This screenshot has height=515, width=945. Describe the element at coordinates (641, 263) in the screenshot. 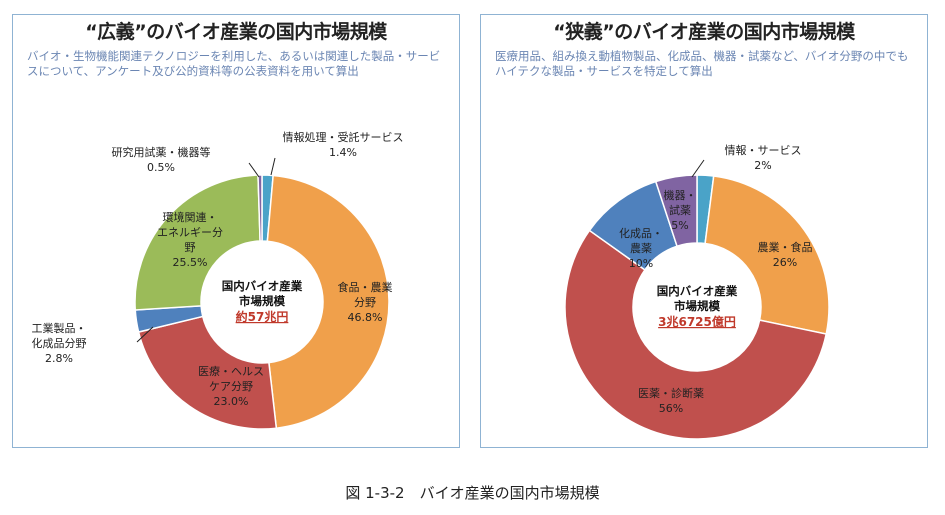

I see `value-label: 10%` at that location.